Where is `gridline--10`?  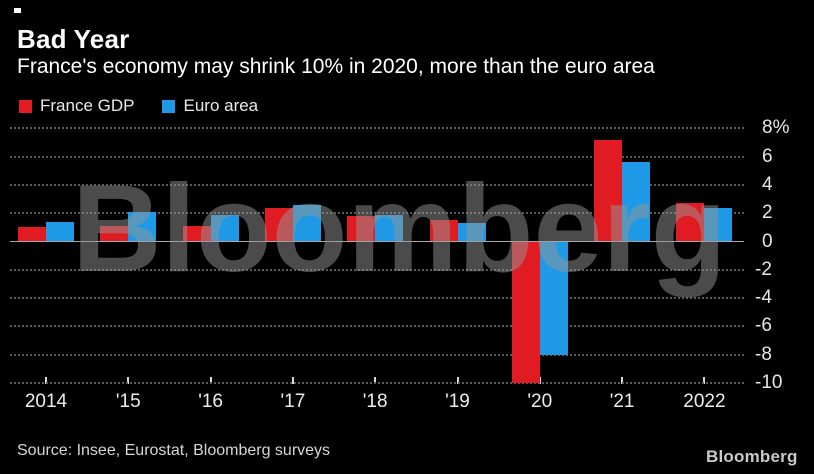
gridline--10 is located at coordinates (377, 383).